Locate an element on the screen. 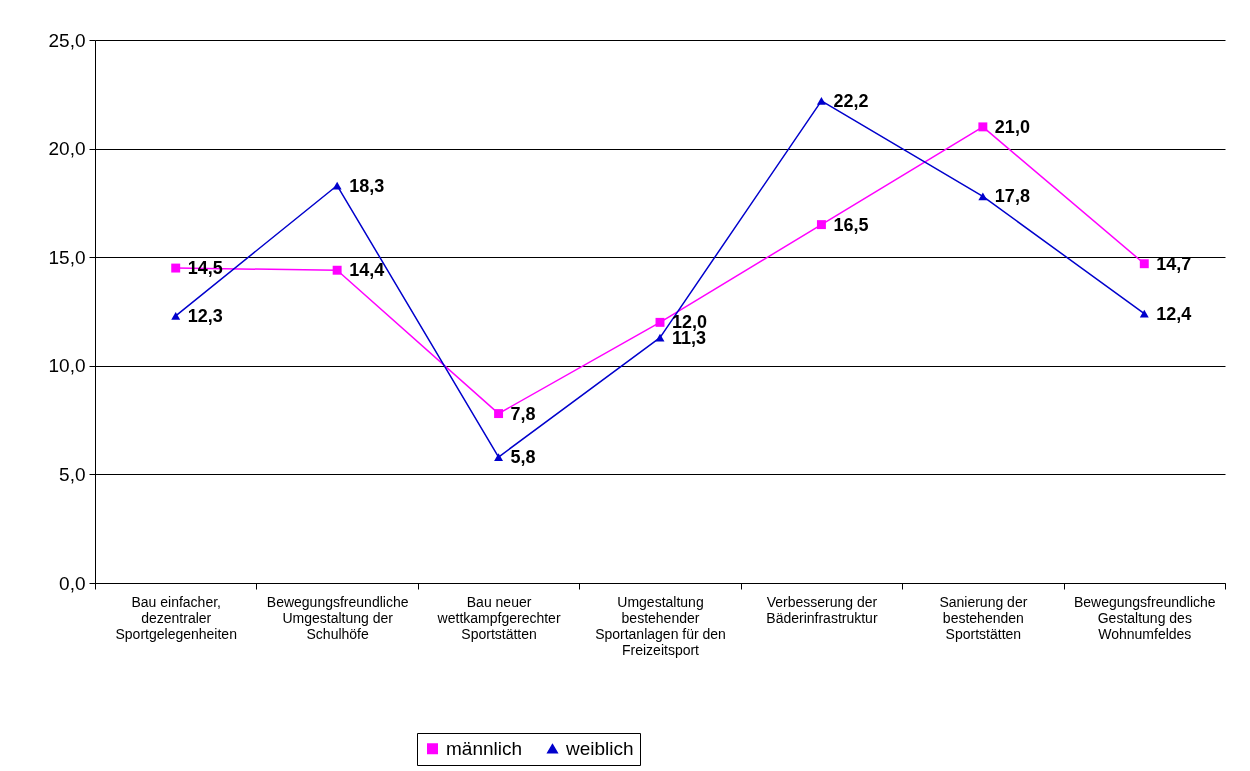 This screenshot has width=1250, height=771. x-tick-label: Umgestaltung bestehender Sportanlagen für den Freizeitsport is located at coordinates (660, 625).